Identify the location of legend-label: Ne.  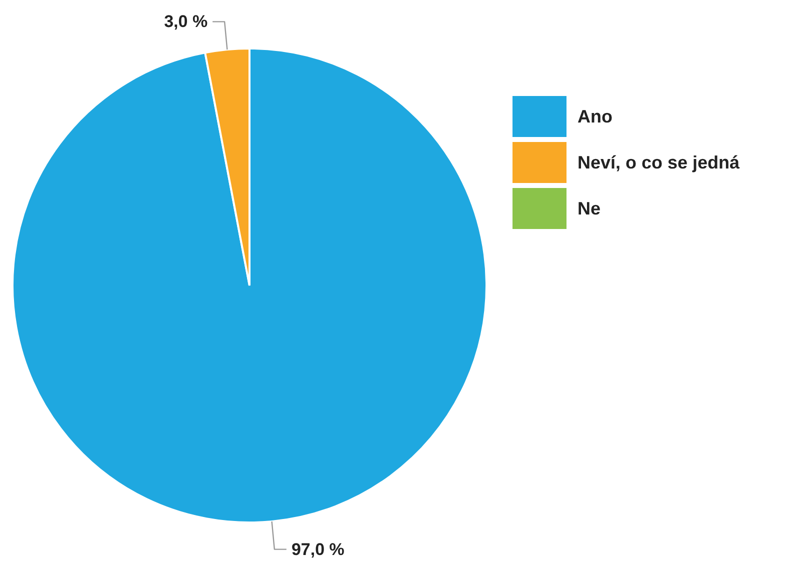
(589, 208).